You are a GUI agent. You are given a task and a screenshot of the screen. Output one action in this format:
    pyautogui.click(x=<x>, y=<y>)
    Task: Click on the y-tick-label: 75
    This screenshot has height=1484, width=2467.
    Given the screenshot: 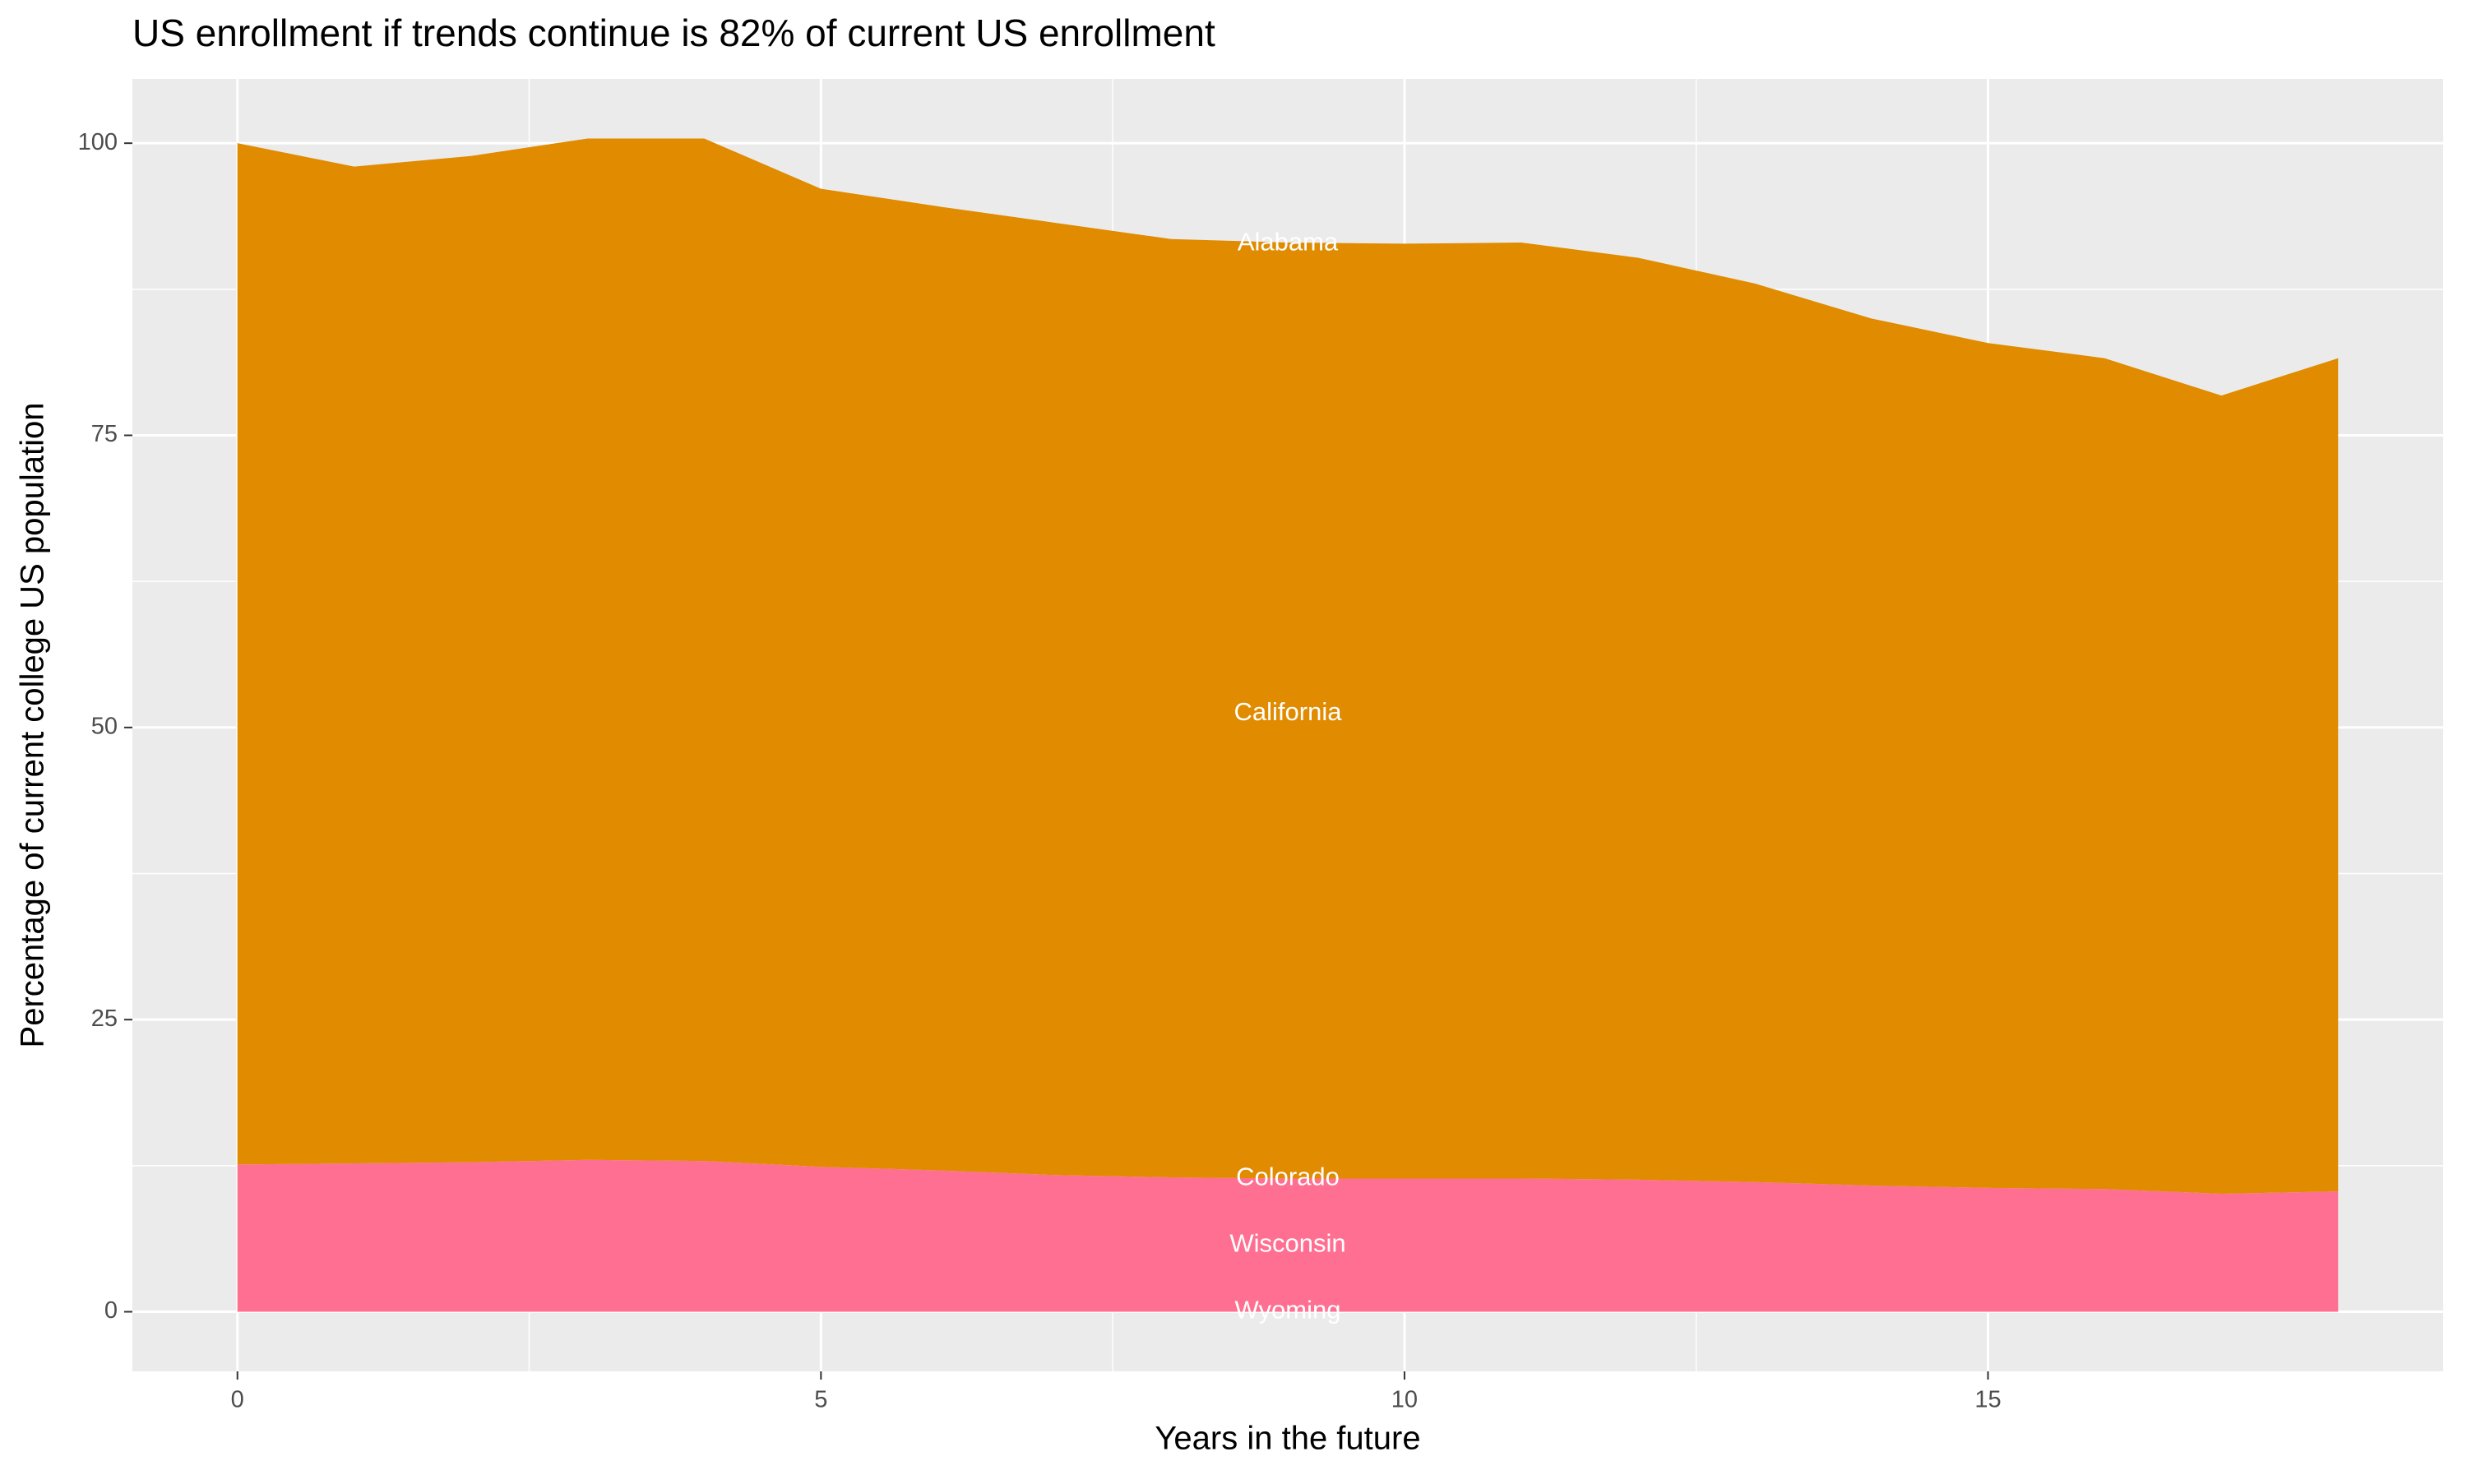 What is the action you would take?
    pyautogui.click(x=104, y=434)
    